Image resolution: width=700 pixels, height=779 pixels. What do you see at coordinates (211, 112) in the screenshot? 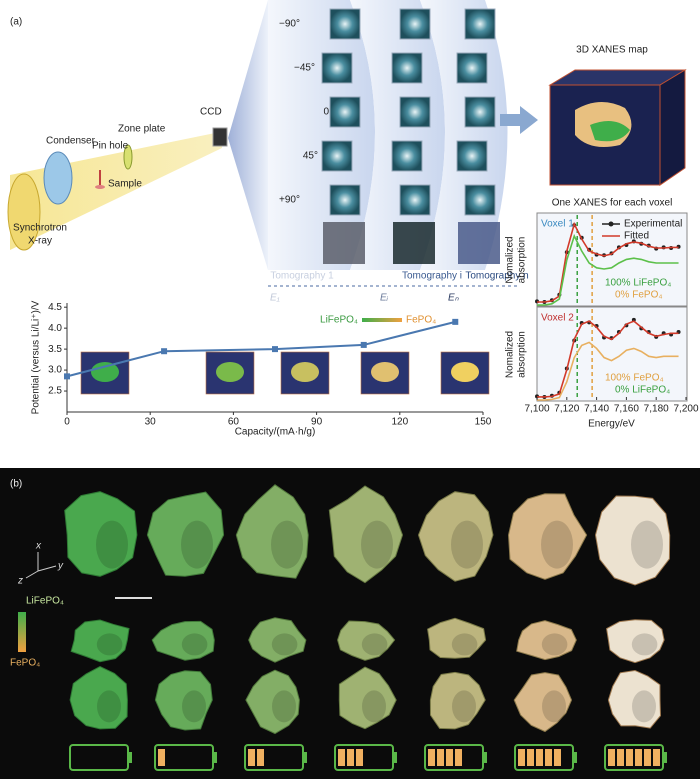
I see `ccd-label: CCD` at bounding box center [211, 112].